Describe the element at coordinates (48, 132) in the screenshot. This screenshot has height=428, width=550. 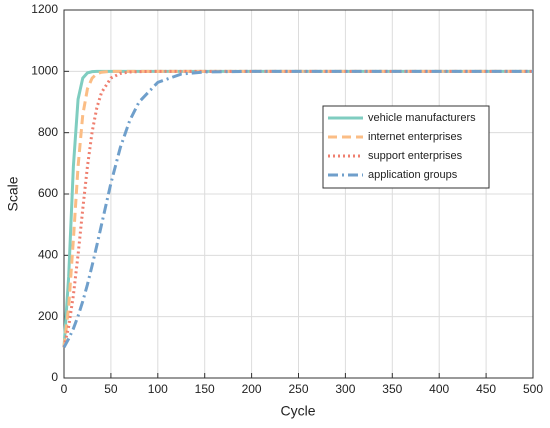
I see `y-tick-label: 800` at that location.